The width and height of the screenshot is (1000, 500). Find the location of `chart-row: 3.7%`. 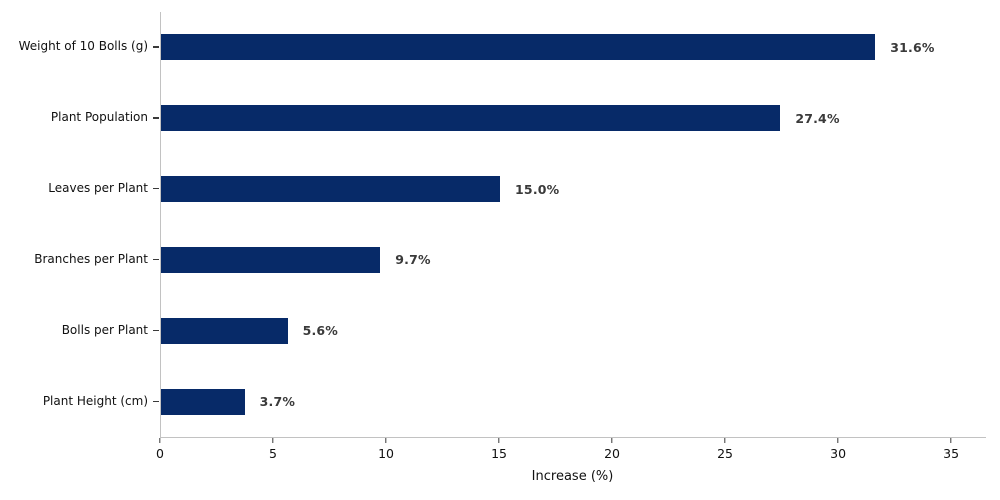

chart-row: 3.7% is located at coordinates (573, 401).